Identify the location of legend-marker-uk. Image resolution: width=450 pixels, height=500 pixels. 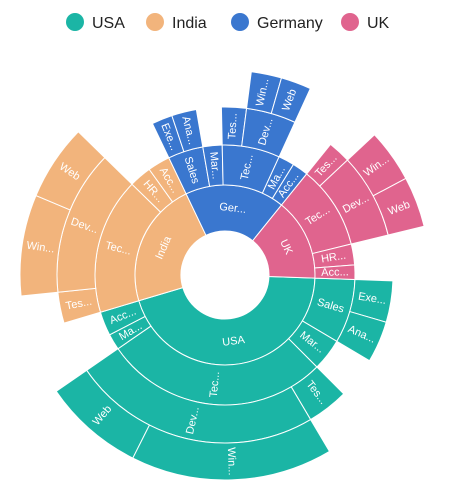
(350, 22).